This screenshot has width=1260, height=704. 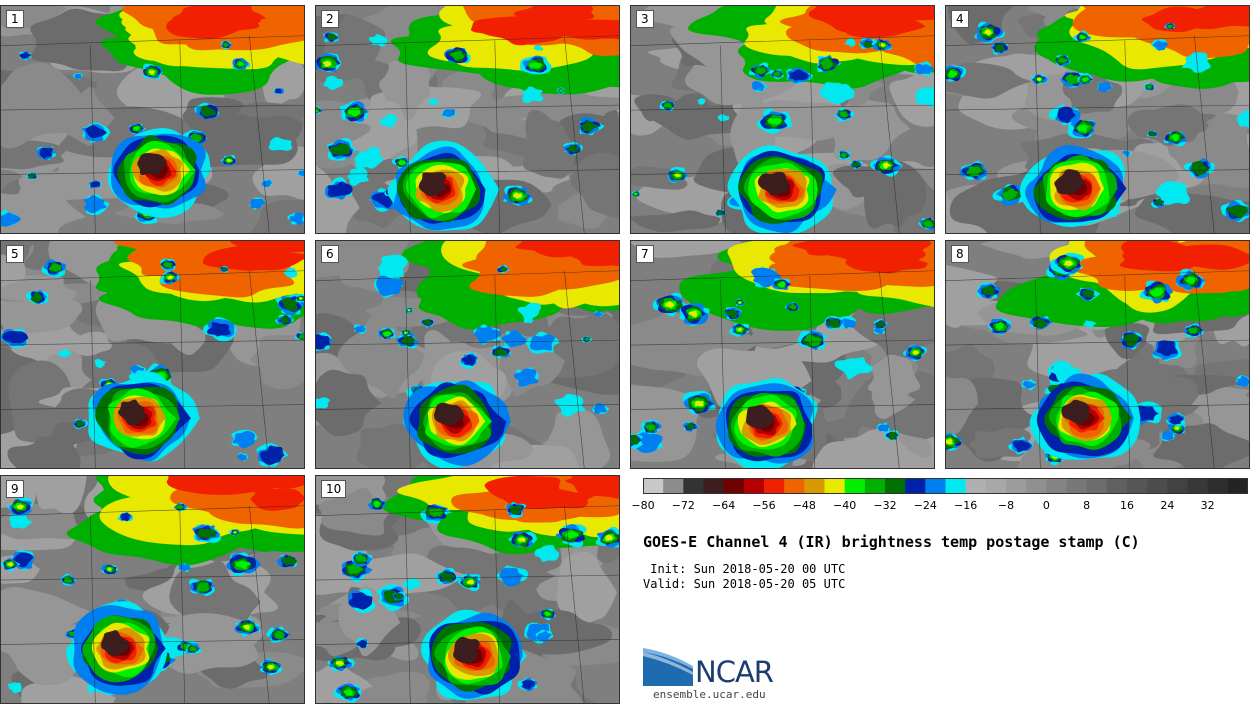 What do you see at coordinates (645, 254) in the screenshot?
I see `panel-number: 7` at bounding box center [645, 254].